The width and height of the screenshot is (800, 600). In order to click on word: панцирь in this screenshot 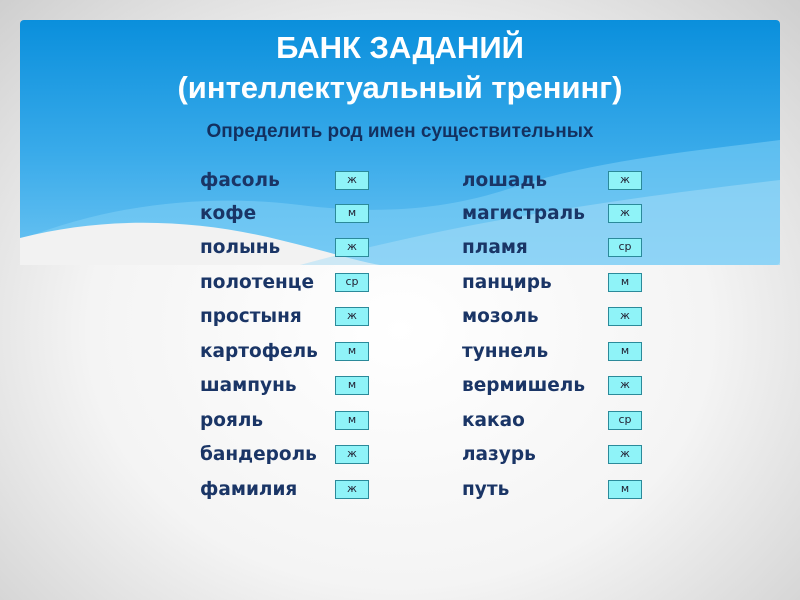, I will do `click(507, 282)`.